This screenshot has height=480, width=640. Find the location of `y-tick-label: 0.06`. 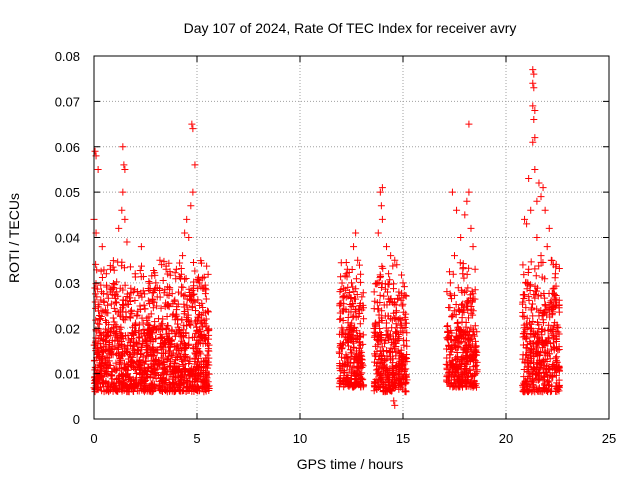

y-tick-label: 0.06 is located at coordinates (67, 147).